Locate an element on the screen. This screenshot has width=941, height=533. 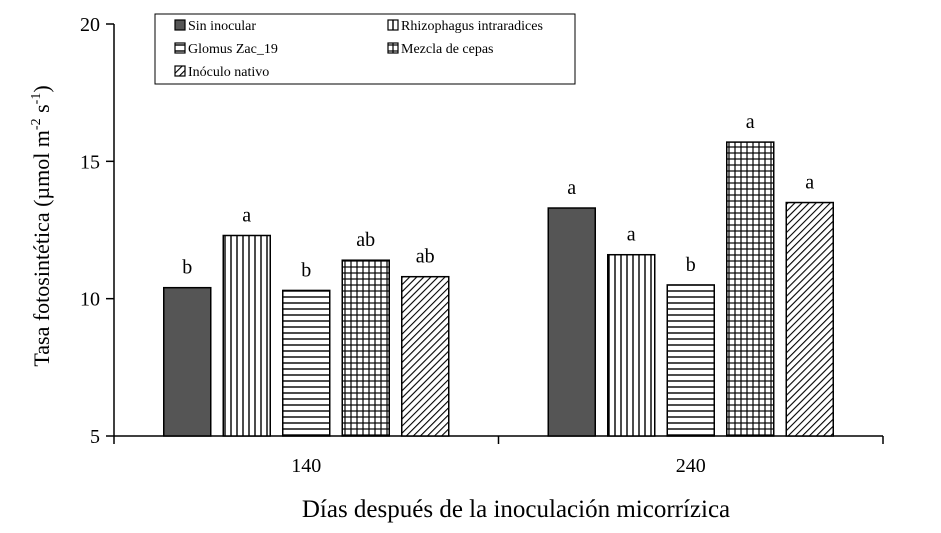
y-axis-label-end: ) is located at coordinates (41, 88).